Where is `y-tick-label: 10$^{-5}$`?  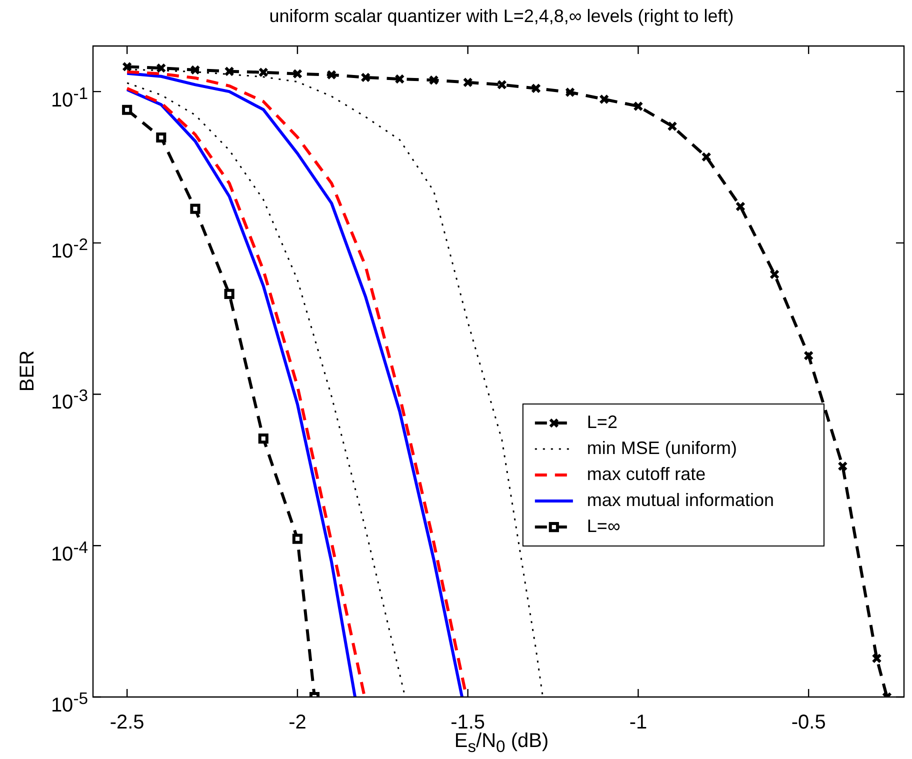
y-tick-label: 10$^{-5}$ is located at coordinates (69, 703).